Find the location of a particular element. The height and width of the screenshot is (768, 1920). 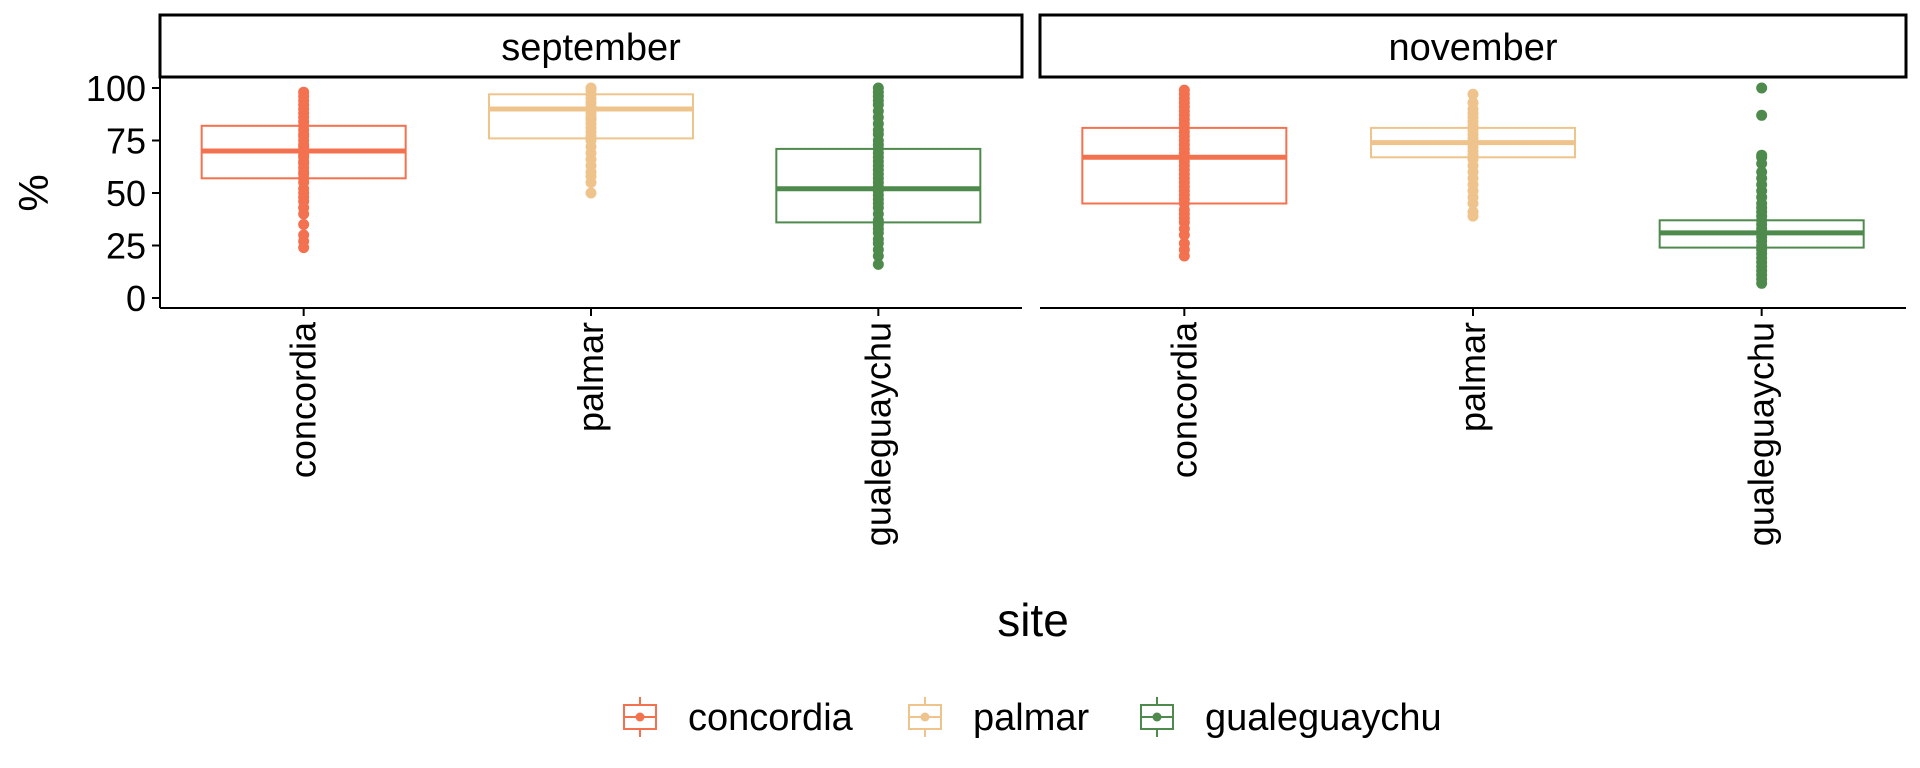

facet-strip-september is located at coordinates (591, 46).